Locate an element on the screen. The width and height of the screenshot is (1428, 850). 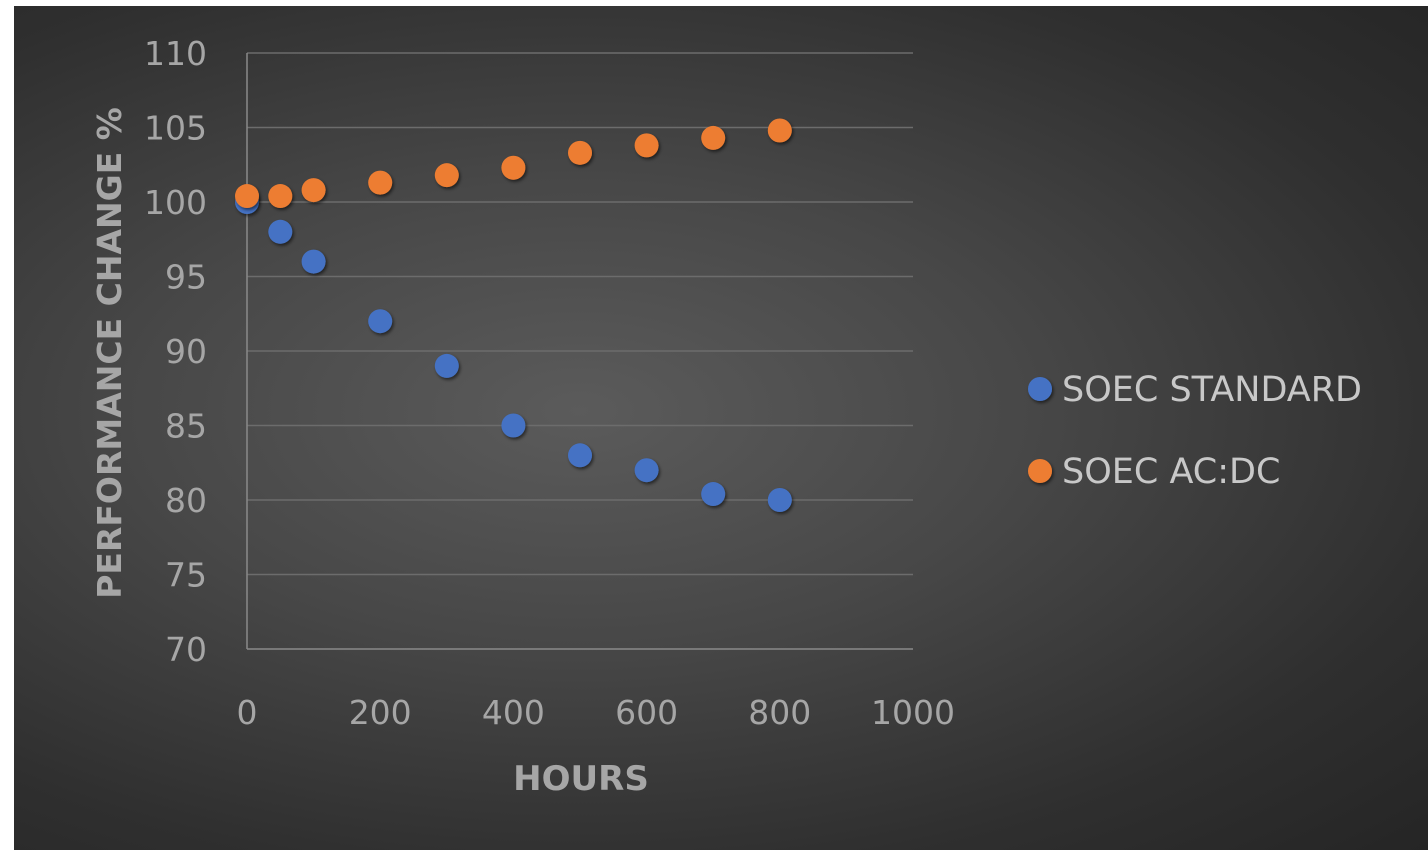
x-tick-label: 800 is located at coordinates (779, 712).